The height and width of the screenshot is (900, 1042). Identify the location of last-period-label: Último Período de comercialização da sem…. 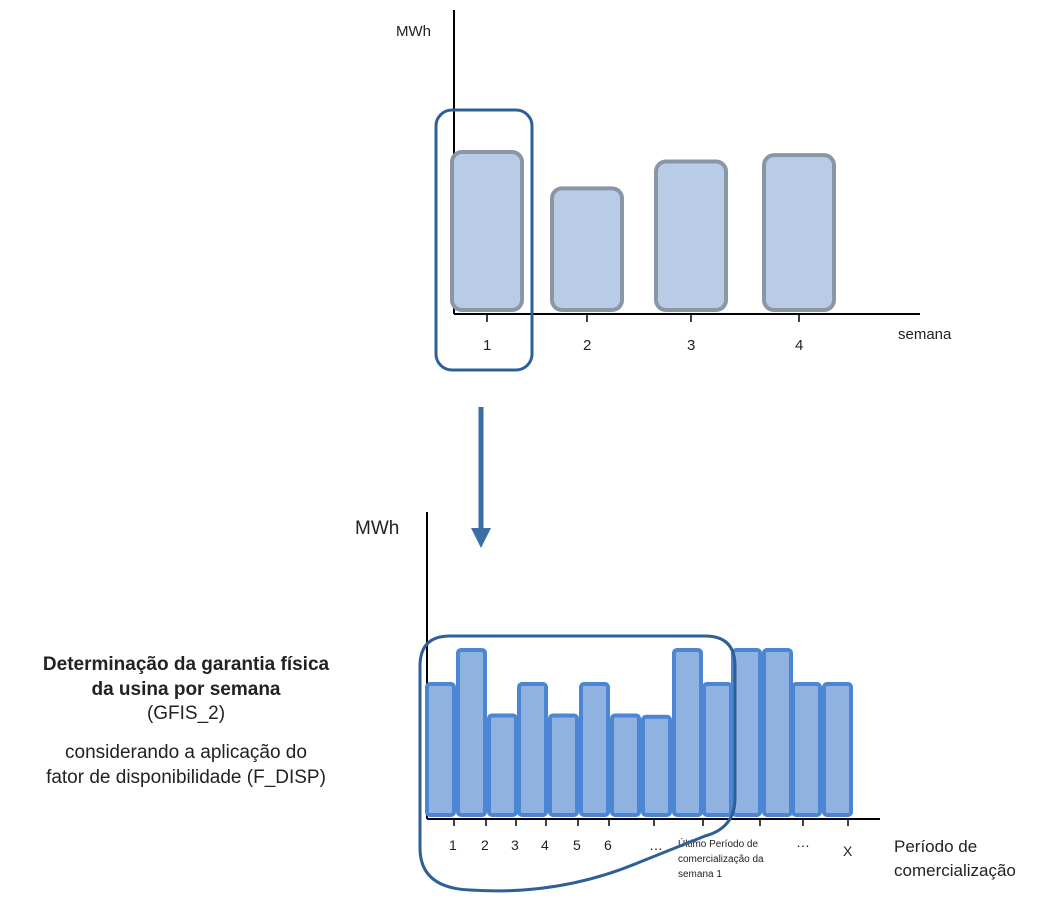
(722, 858).